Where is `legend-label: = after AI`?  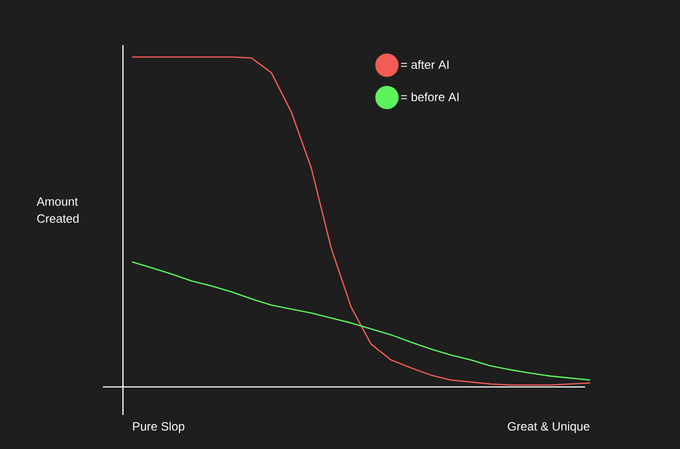 legend-label: = after AI is located at coordinates (425, 64).